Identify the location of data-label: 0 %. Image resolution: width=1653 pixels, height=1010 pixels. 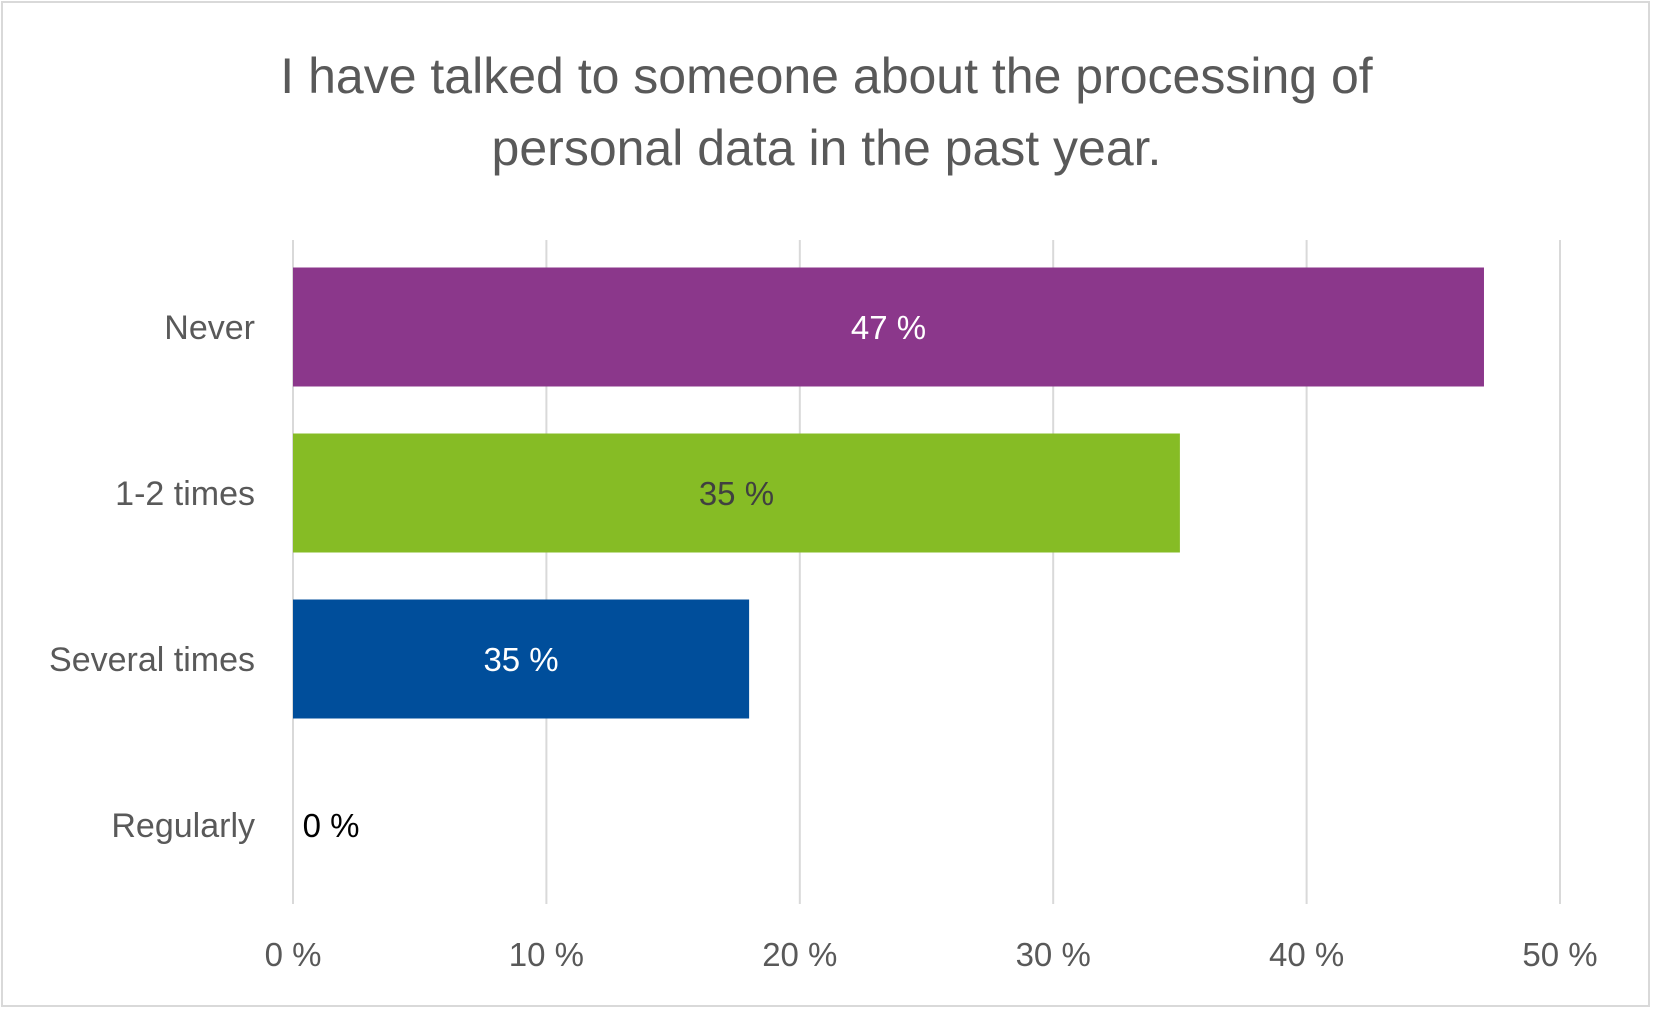
(331, 825).